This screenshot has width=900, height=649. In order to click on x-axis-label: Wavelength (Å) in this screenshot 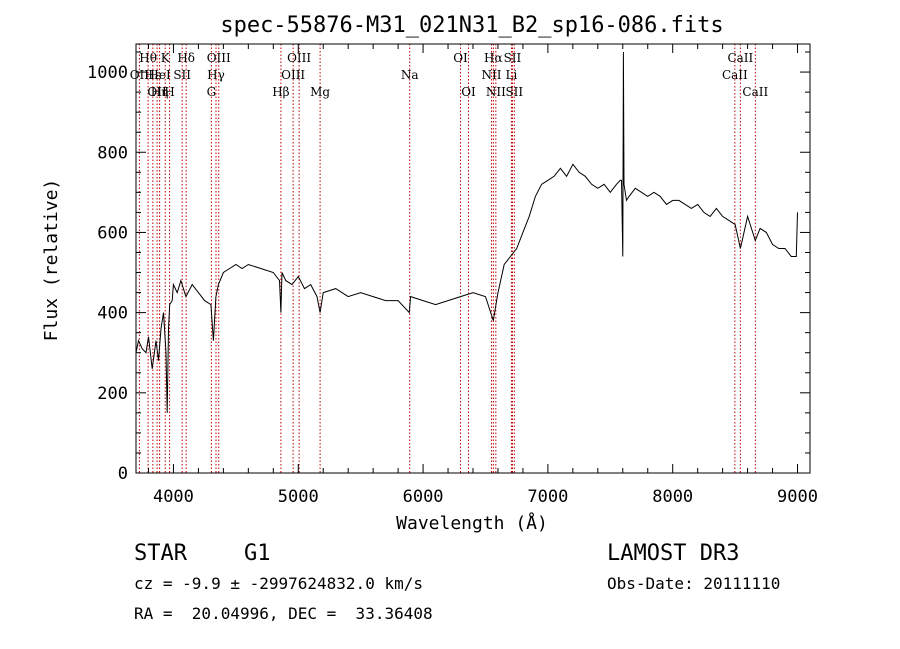, I will do `click(472, 523)`.